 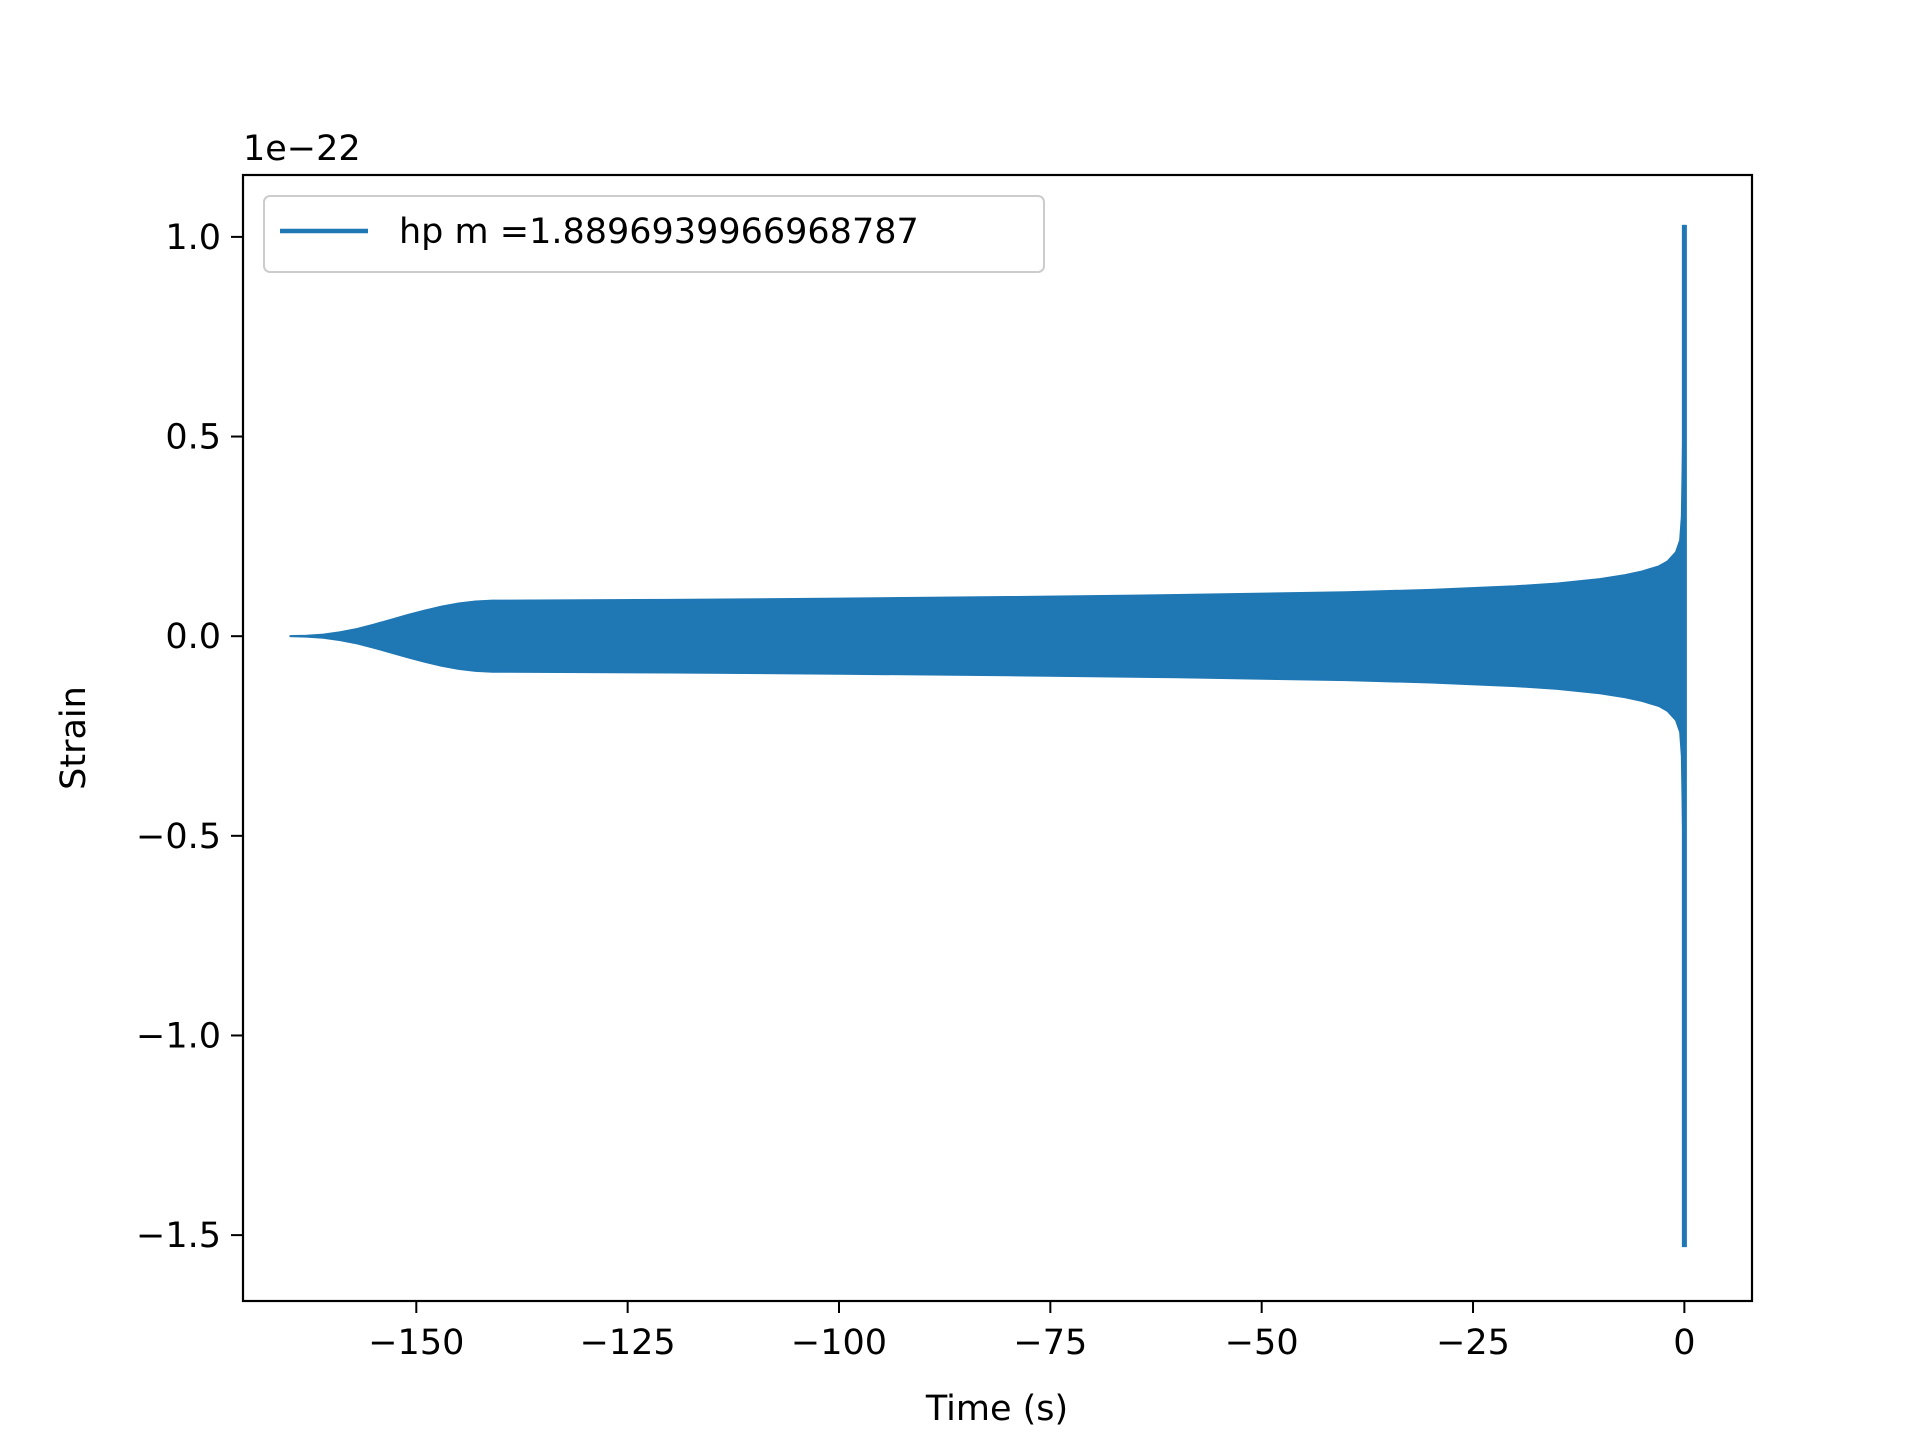 I want to click on legend-box, so click(x=654, y=234).